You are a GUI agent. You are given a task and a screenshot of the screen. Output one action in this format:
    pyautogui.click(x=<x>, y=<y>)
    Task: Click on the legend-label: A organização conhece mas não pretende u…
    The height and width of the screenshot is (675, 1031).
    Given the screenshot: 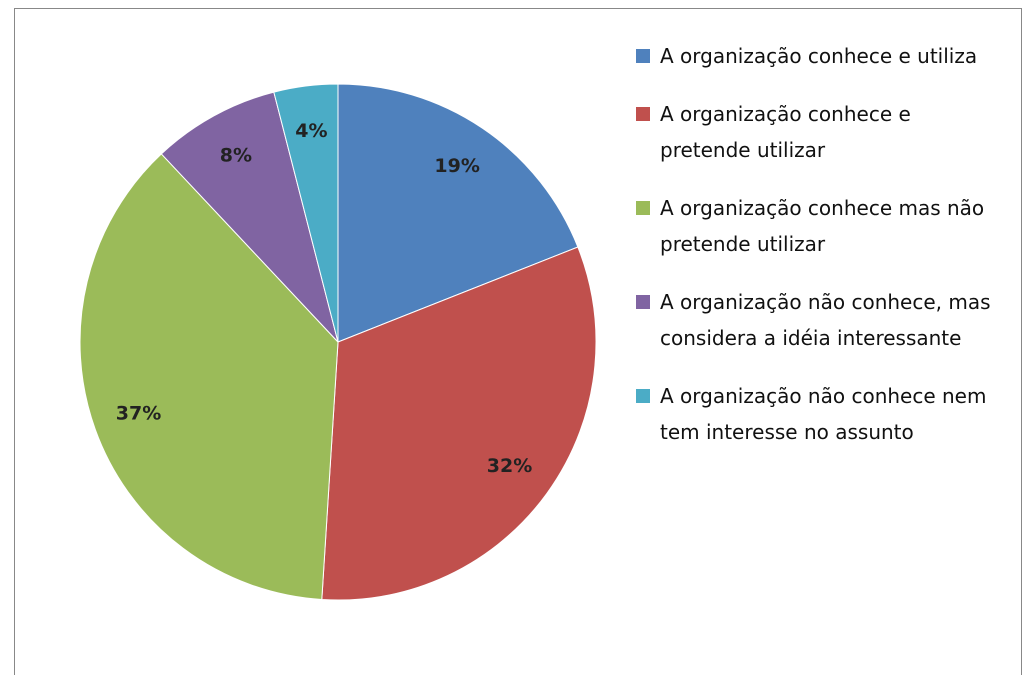 What is the action you would take?
    pyautogui.click(x=822, y=226)
    